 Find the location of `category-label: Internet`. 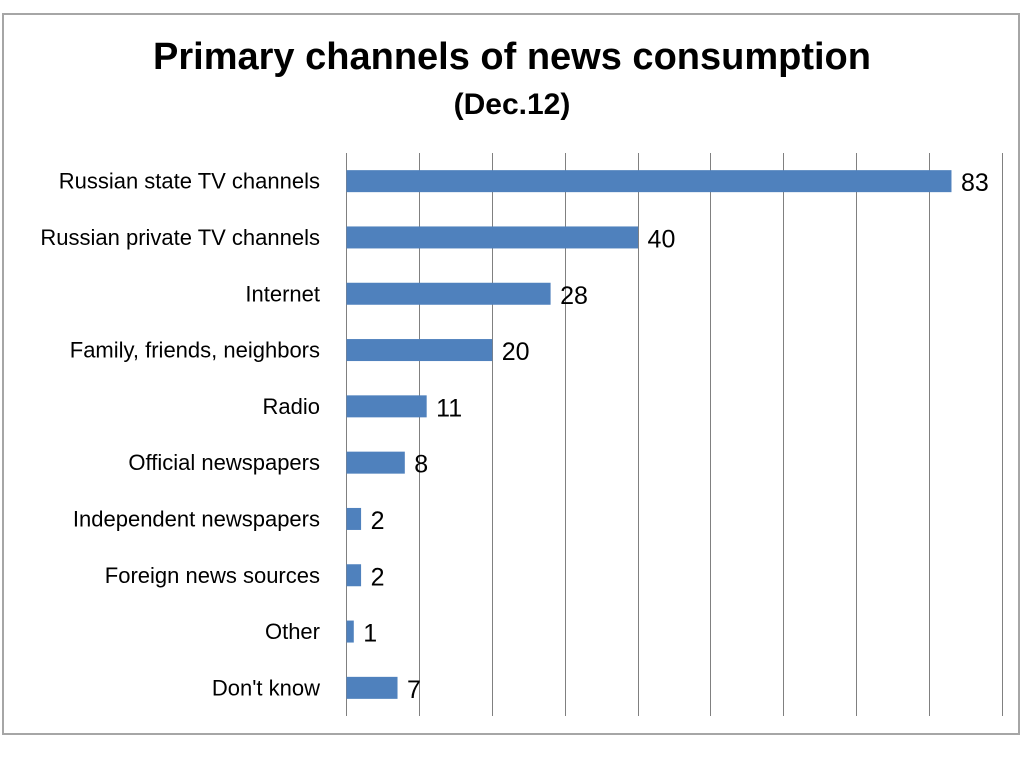

category-label: Internet is located at coordinates (282, 293).